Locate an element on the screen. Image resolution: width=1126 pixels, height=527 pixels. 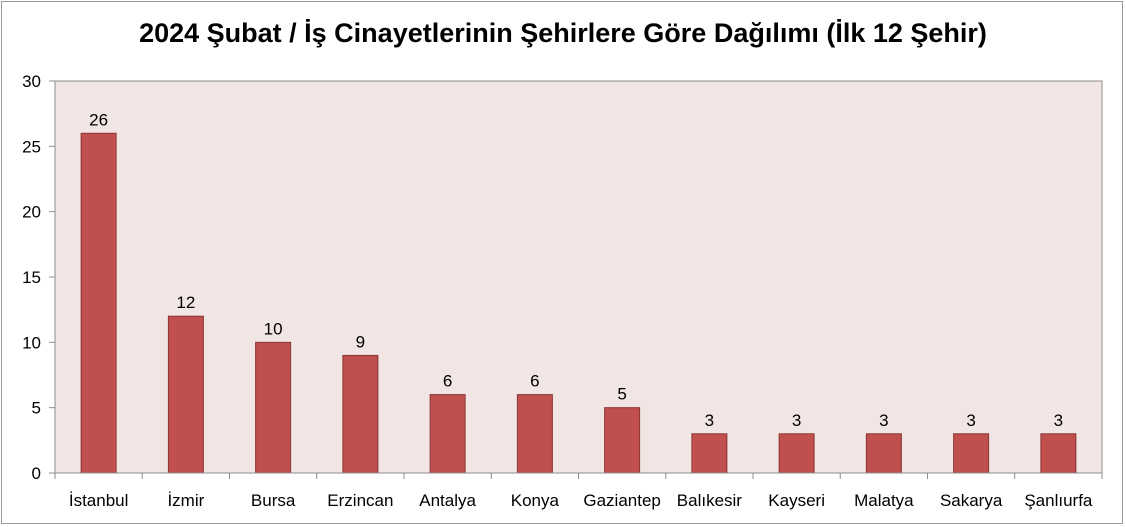
data-label-2: 12 is located at coordinates (185, 302).